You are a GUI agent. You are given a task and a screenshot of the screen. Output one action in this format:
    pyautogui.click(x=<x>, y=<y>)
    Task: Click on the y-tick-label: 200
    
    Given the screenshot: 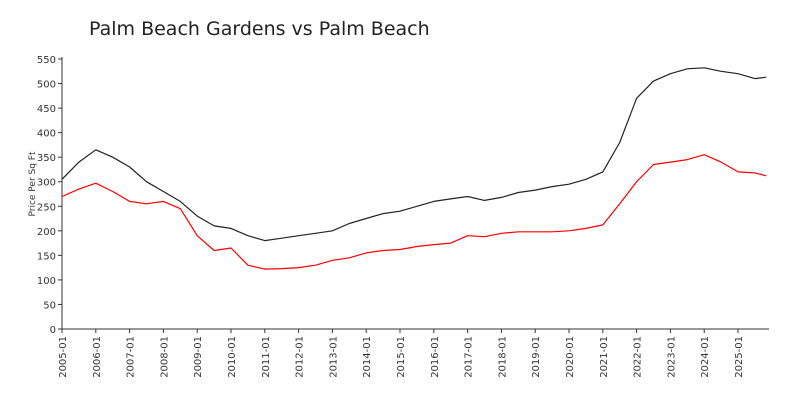 What is the action you would take?
    pyautogui.click(x=46, y=232)
    